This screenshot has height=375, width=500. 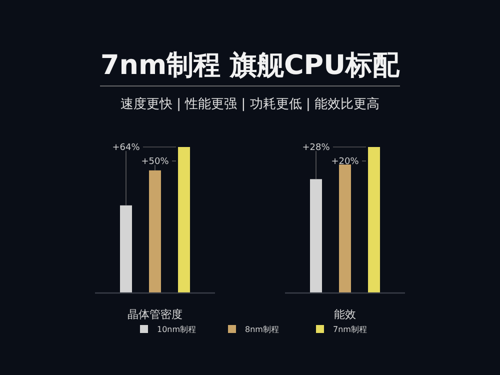 I want to click on x-tick-label: 晶体管密度, so click(x=155, y=314).